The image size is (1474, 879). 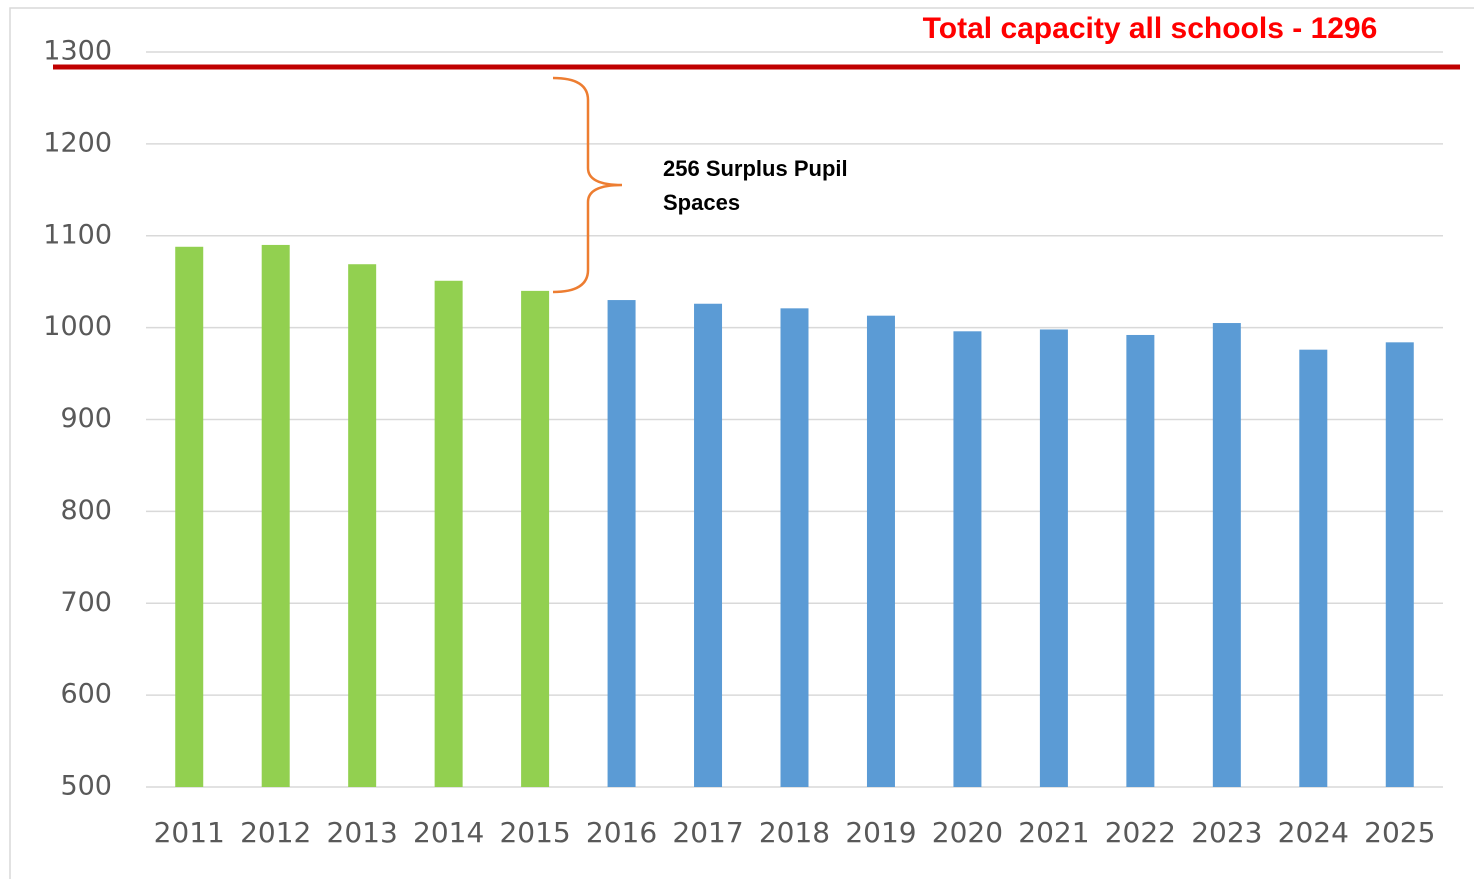 What do you see at coordinates (755, 185) in the screenshot?
I see `annotation: 256 Surplus Pupil Spaces` at bounding box center [755, 185].